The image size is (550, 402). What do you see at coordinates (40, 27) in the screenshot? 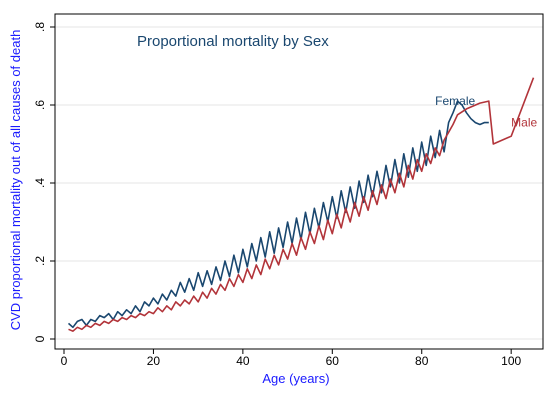
I see `y-tick-label: .8` at bounding box center [40, 27].